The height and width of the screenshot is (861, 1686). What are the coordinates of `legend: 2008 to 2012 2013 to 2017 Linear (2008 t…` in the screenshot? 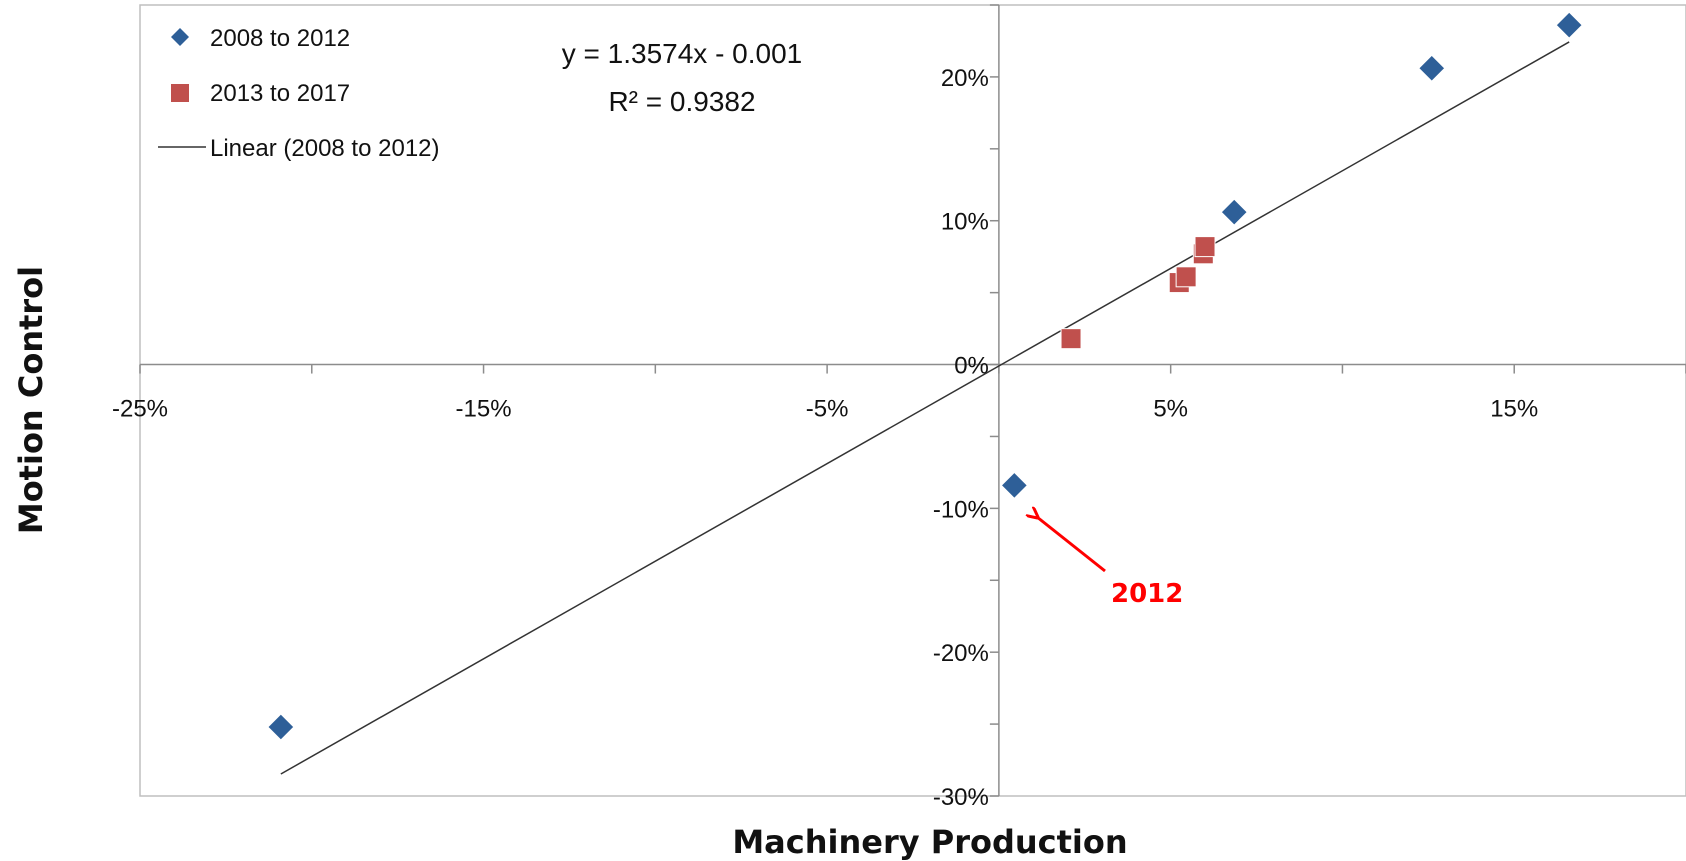 It's located at (299, 93).